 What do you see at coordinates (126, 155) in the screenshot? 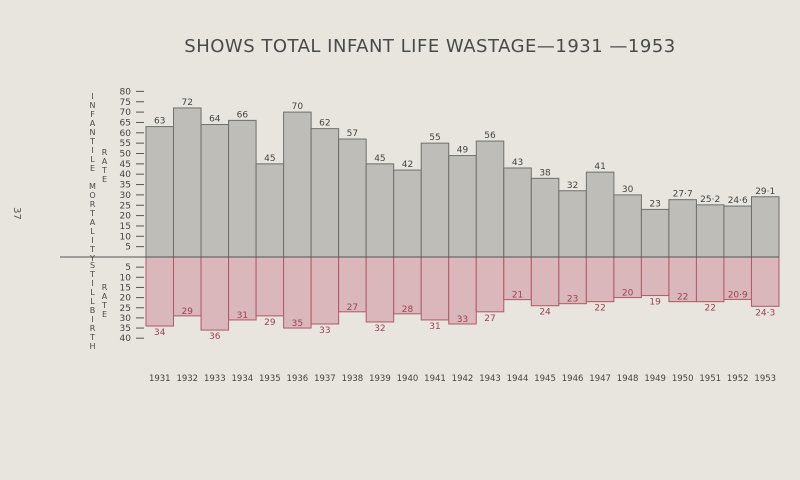
I see `upper-axis-tick-label: 50` at bounding box center [126, 155].